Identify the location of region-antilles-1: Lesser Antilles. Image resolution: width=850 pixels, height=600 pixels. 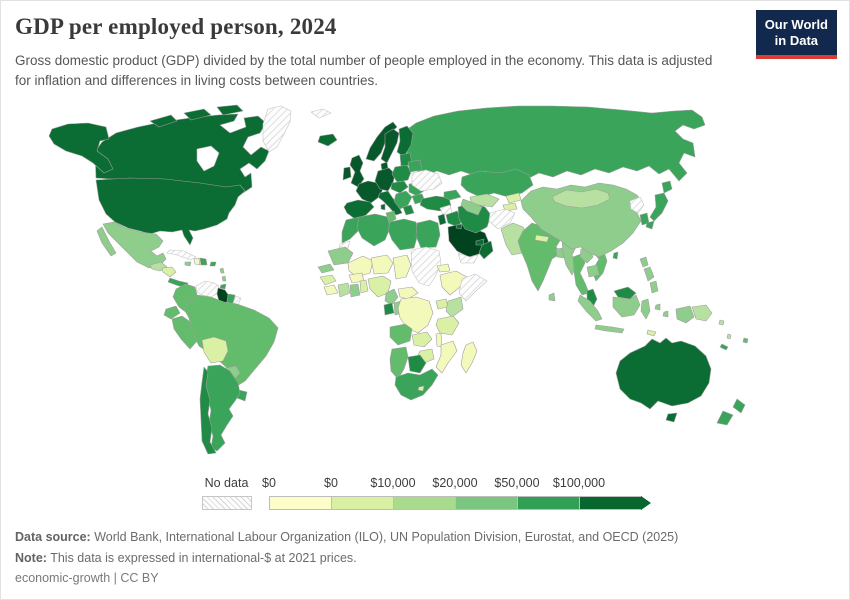
(222, 270).